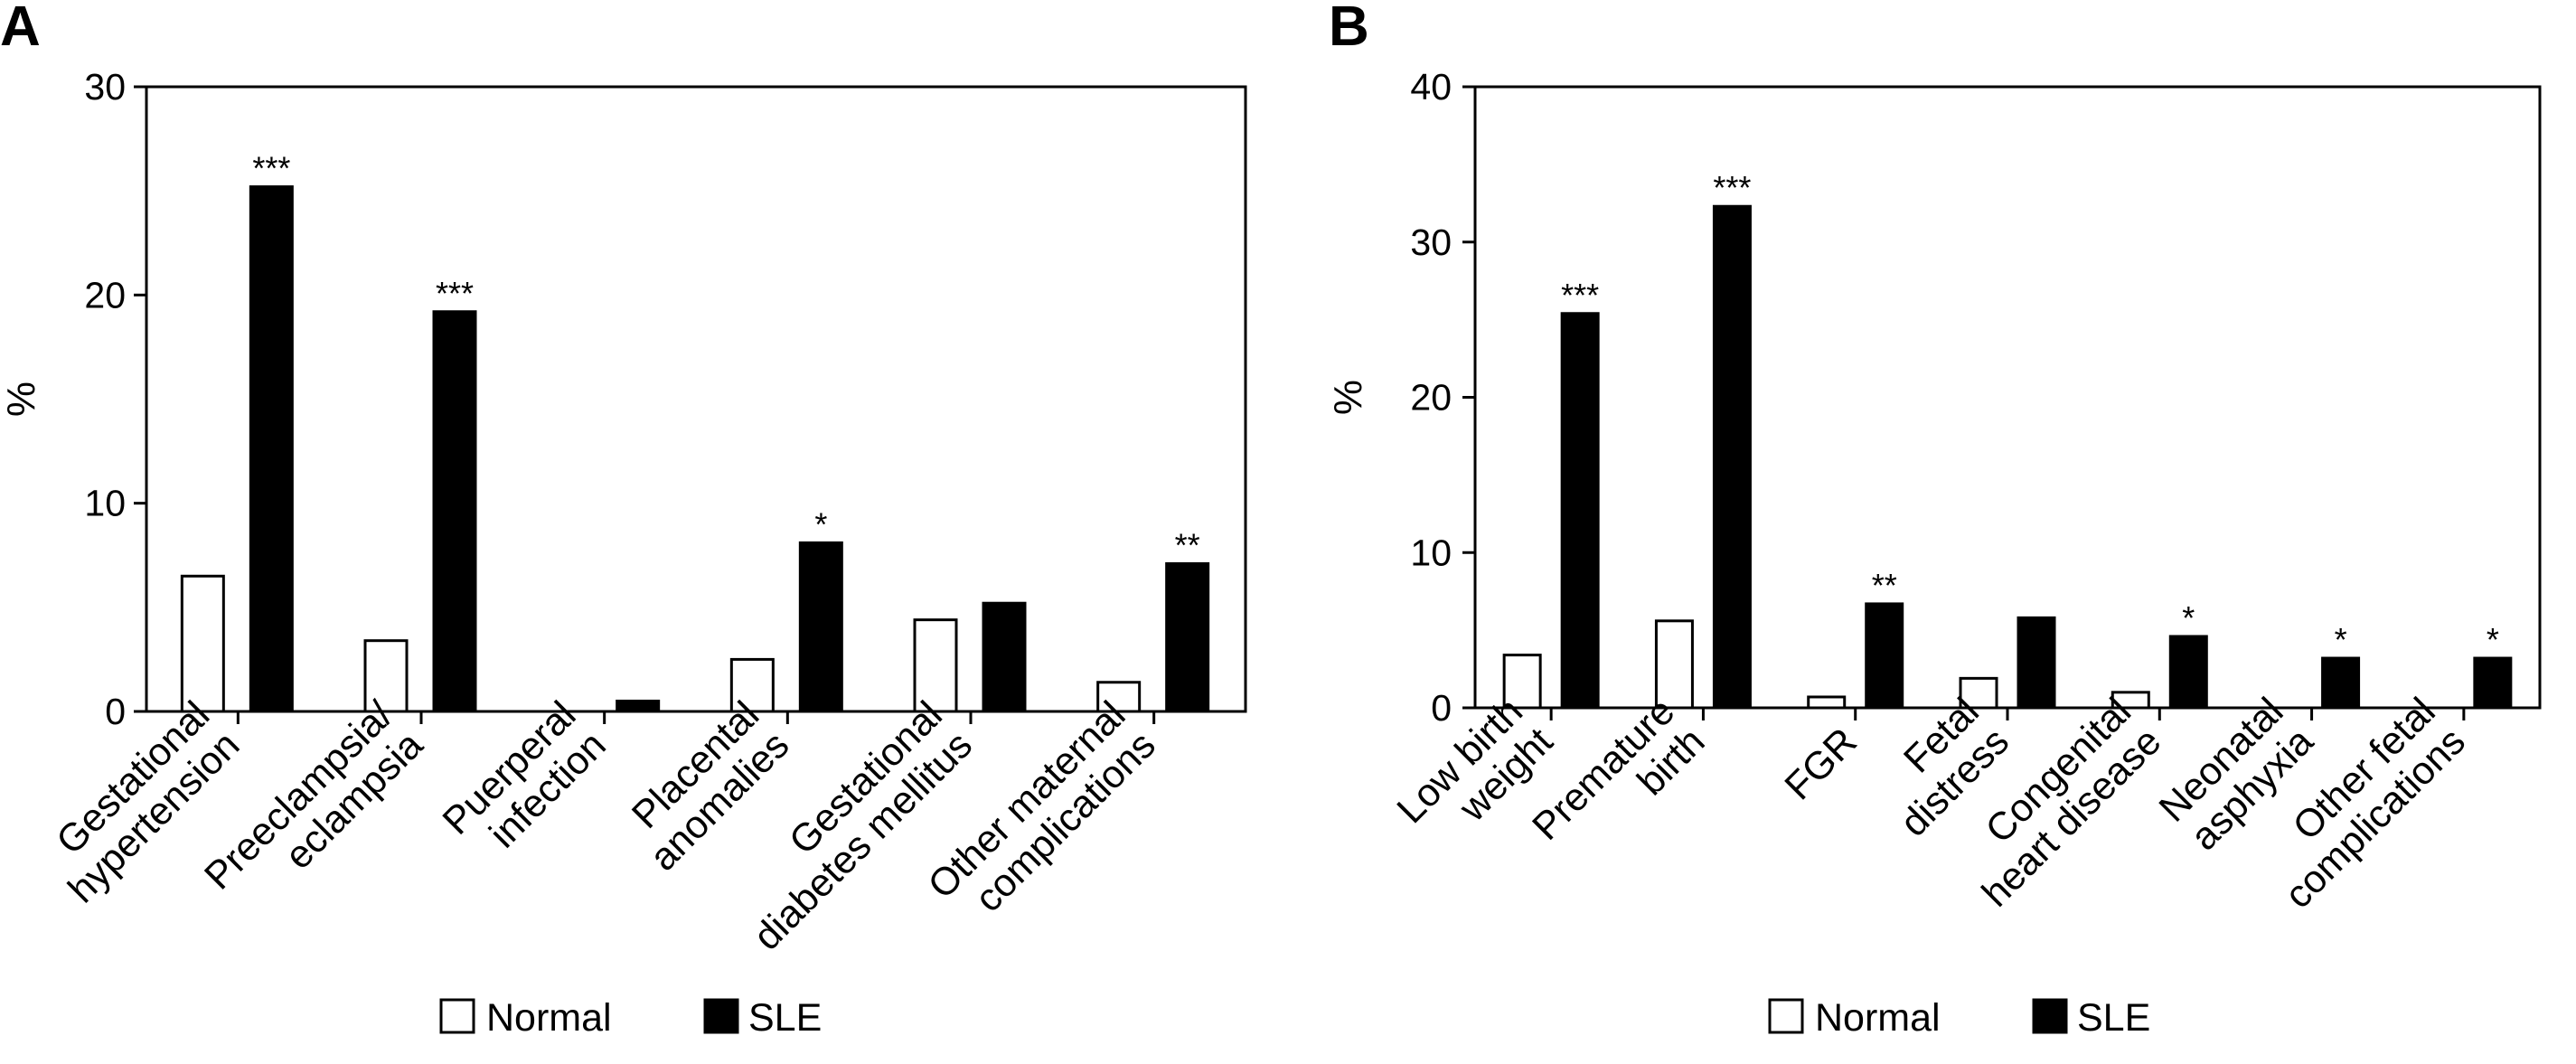 This screenshot has height=1064, width=2576. What do you see at coordinates (705, 786) in the screenshot?
I see `x-category-label: Placentalanomalies` at bounding box center [705, 786].